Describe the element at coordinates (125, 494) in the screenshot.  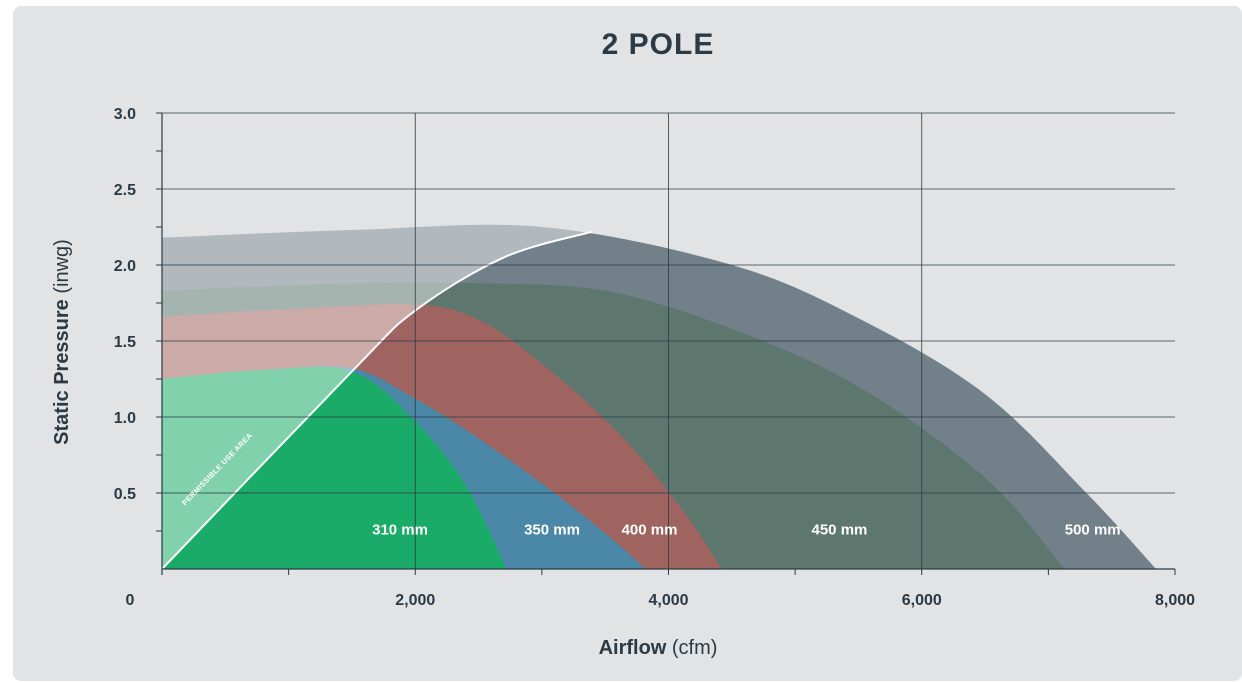
I see `y-tick-label: 0.5` at that location.